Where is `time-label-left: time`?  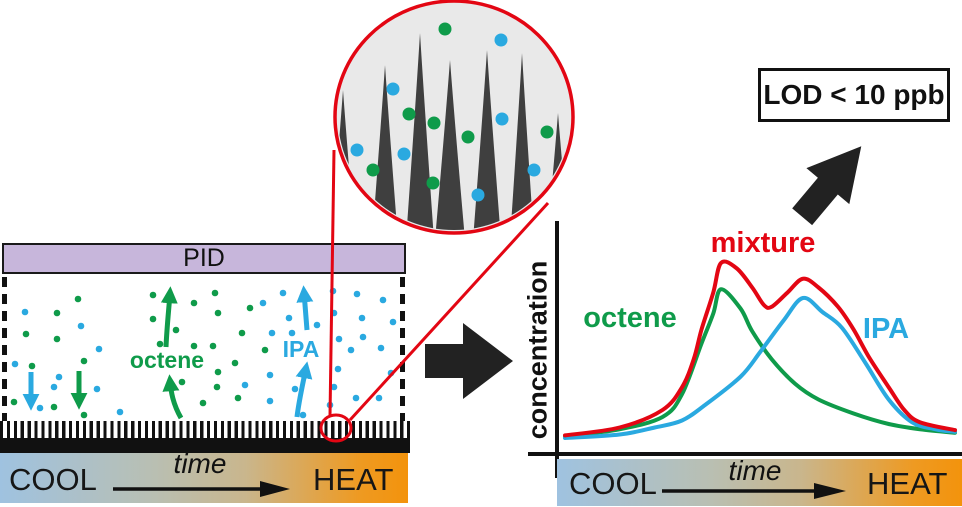 time-label-left: time is located at coordinates (200, 463).